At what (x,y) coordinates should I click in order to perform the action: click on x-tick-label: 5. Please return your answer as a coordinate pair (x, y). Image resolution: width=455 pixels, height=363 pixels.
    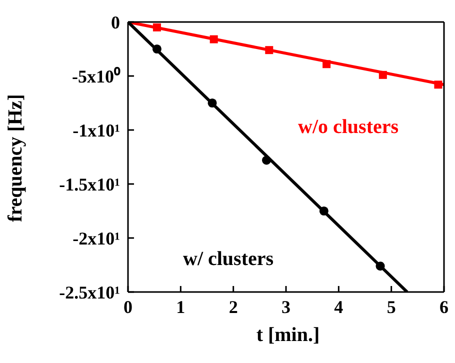
    Looking at the image, I should click on (391, 306).